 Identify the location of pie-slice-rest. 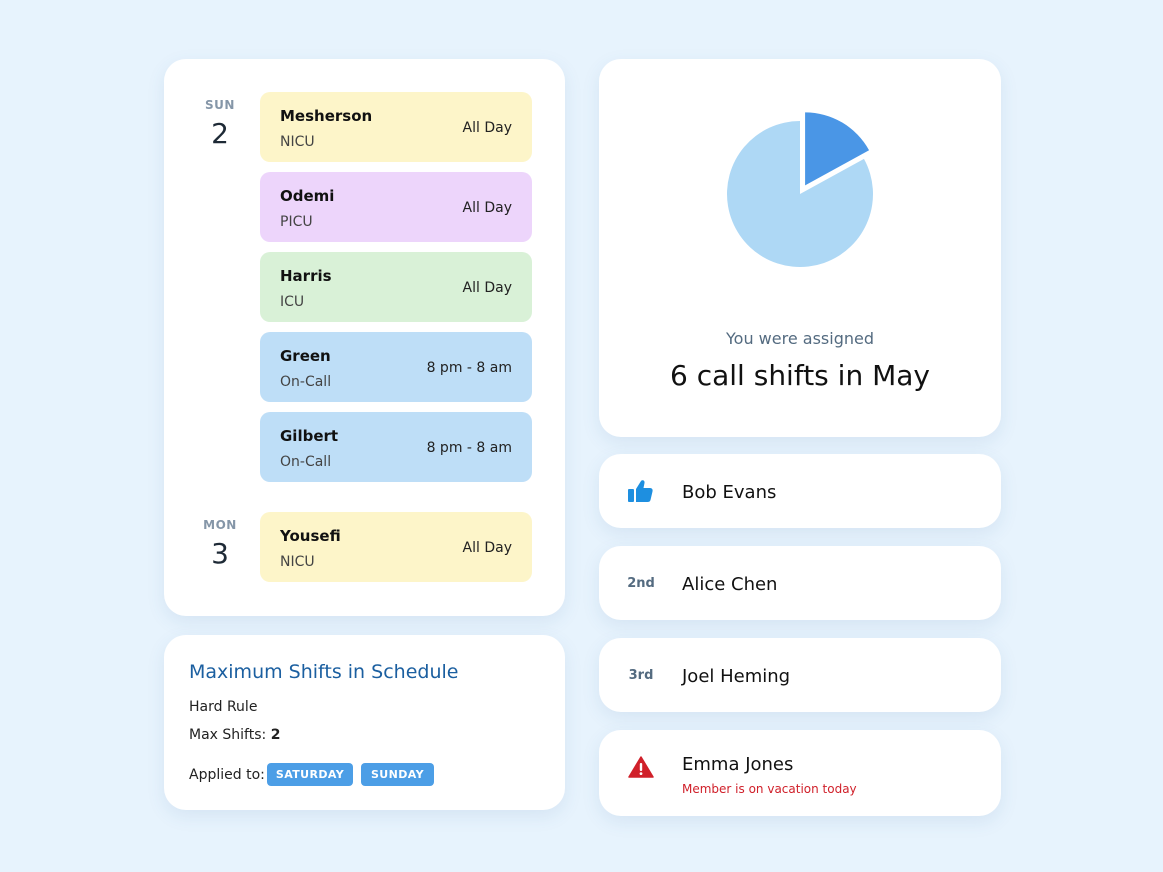
(800, 194).